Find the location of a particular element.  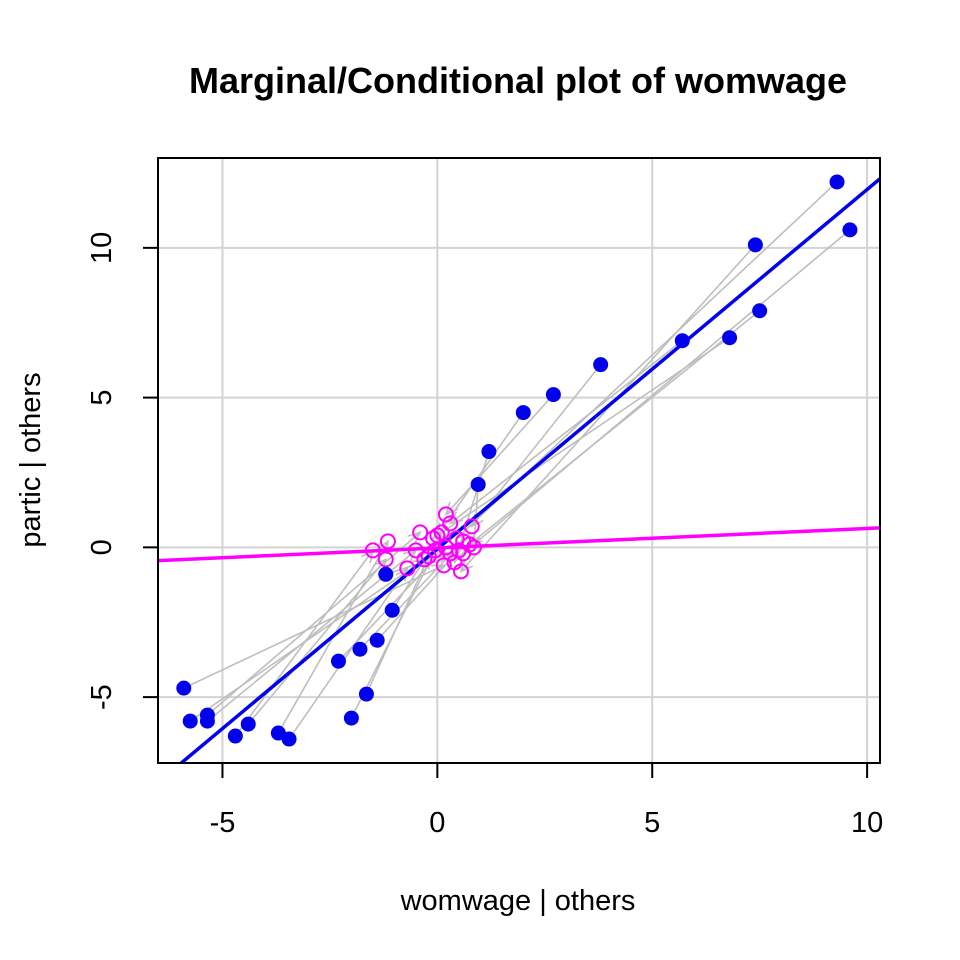

chart-title: Marginal/Conditional plot of womwage is located at coordinates (518, 80).